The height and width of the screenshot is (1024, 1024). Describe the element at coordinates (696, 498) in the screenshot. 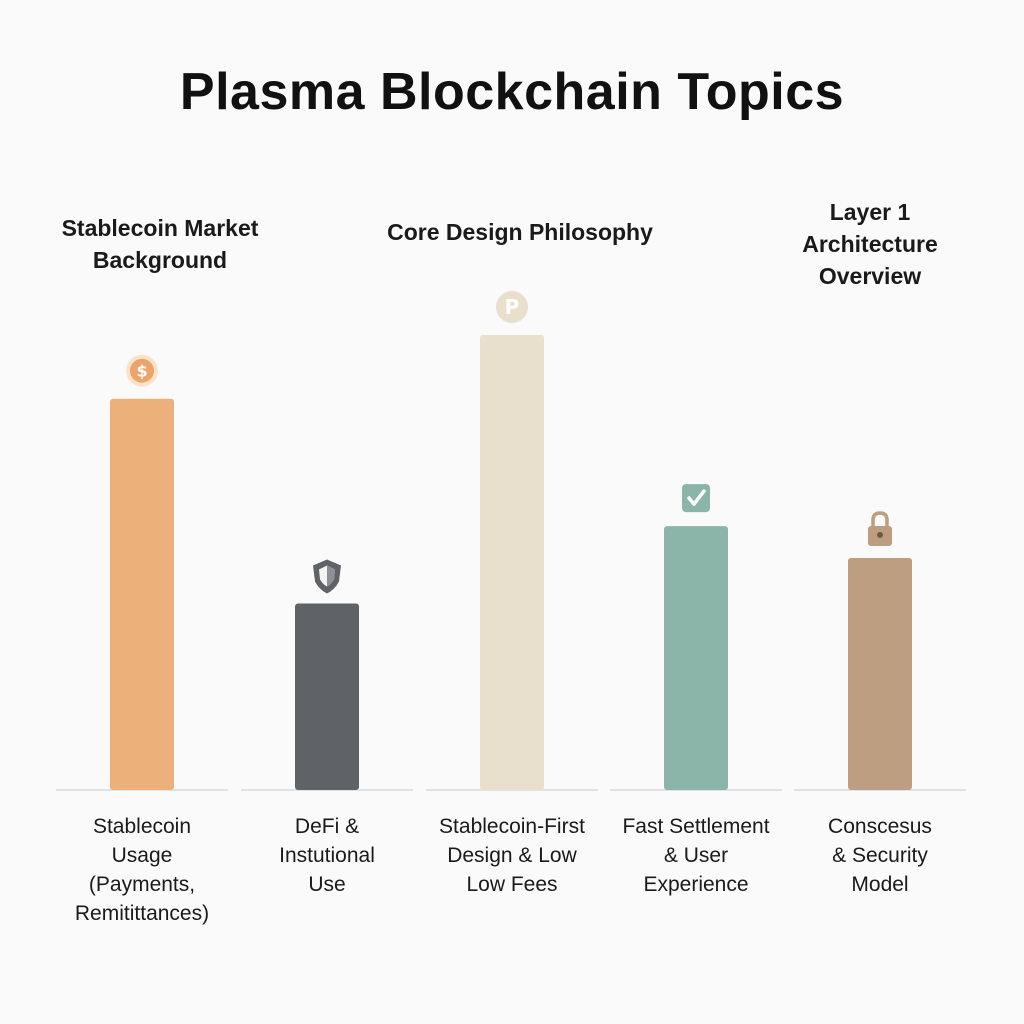

I see `checkbox-icon` at that location.